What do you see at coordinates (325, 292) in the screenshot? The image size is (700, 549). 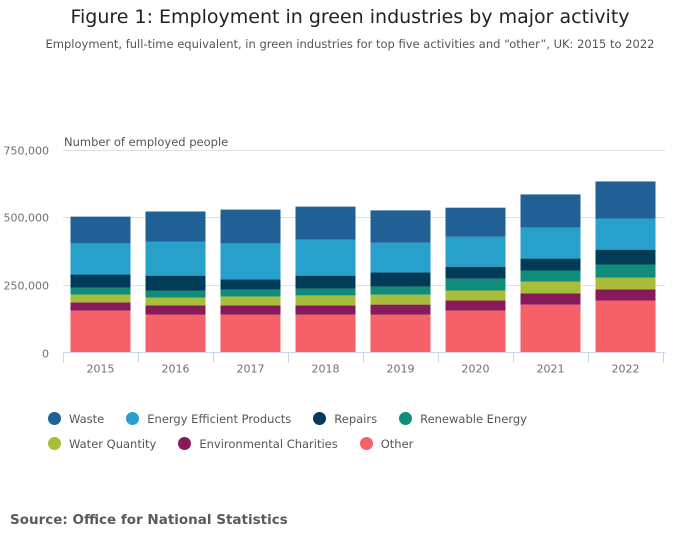 I see `bar-segment-renewable-energy-2018` at bounding box center [325, 292].